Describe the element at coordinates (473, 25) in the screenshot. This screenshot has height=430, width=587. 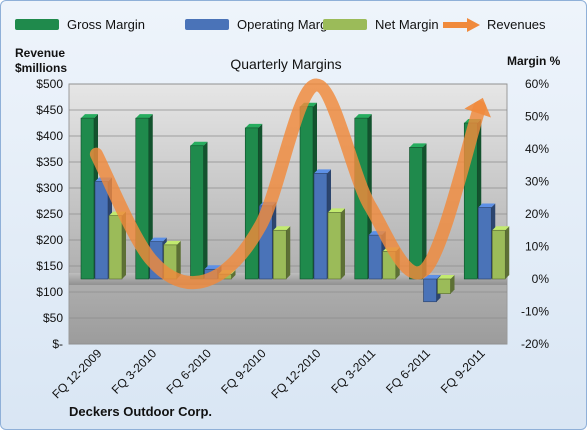
I see `legend-arrow-revenues` at that location.